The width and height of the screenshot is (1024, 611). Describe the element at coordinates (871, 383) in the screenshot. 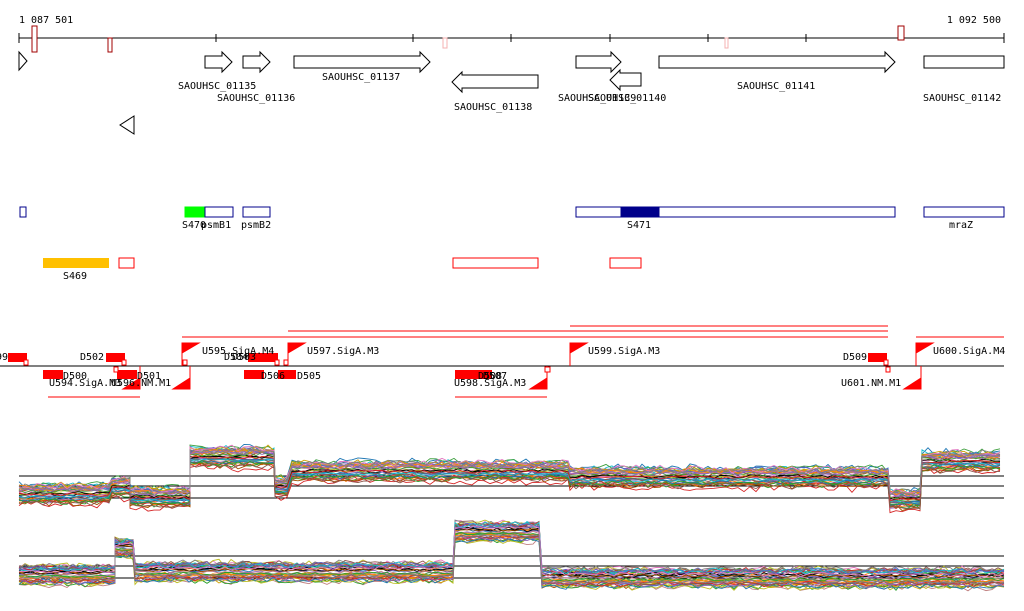

I see `tu-label: U601.NM.M1` at that location.